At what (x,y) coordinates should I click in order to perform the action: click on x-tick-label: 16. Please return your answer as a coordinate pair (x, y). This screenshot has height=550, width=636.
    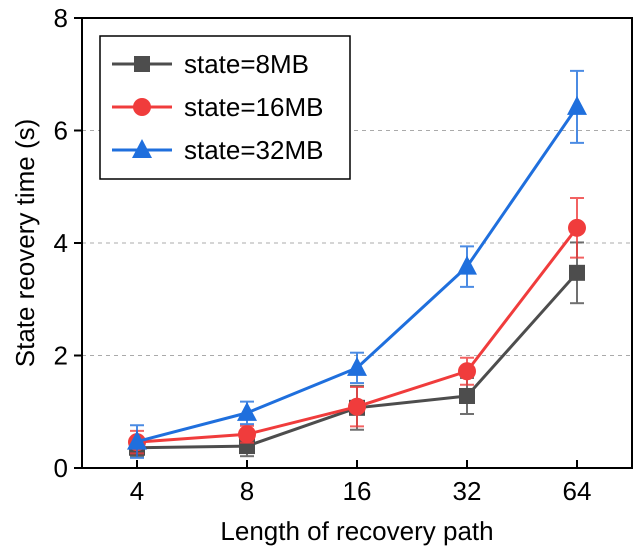
    Looking at the image, I should click on (357, 491).